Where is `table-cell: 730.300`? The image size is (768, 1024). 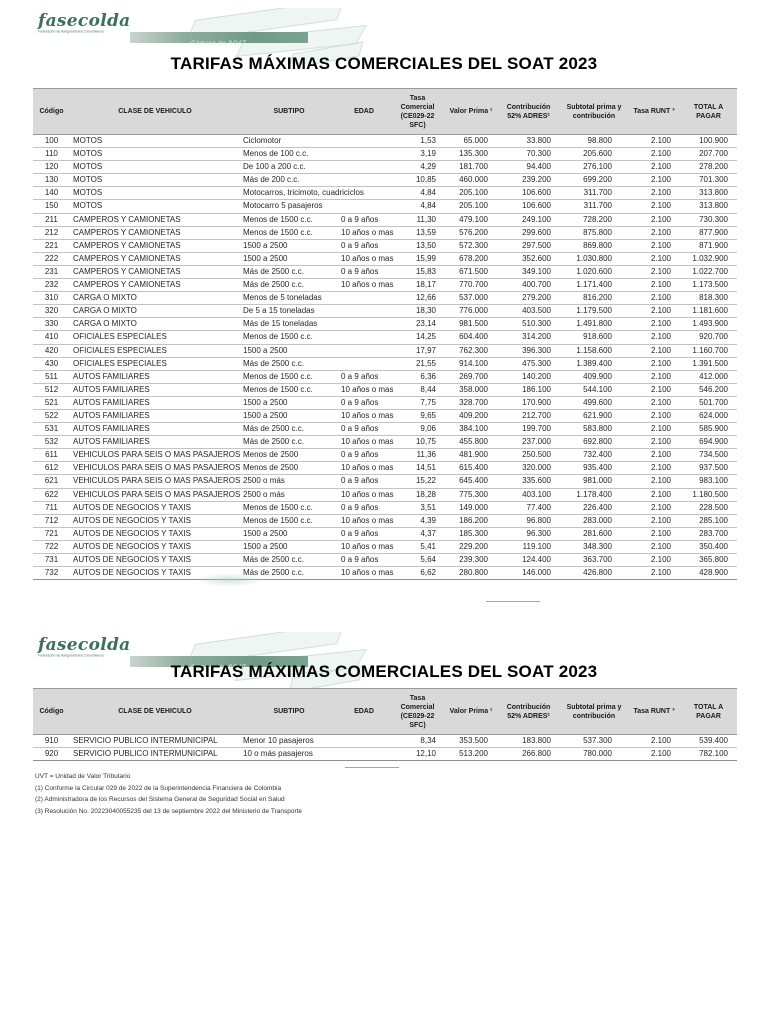
table-cell: 730.300 is located at coordinates (708, 220).